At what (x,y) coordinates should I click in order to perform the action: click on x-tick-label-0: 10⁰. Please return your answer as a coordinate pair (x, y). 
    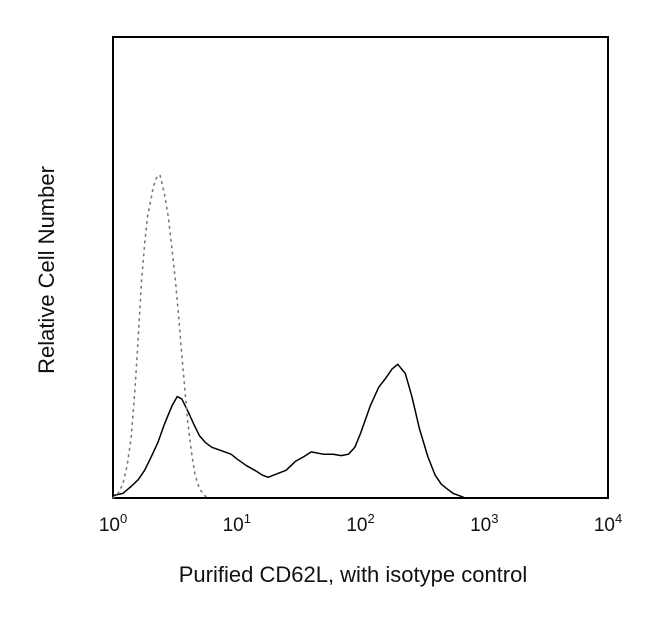
    Looking at the image, I should click on (113, 523).